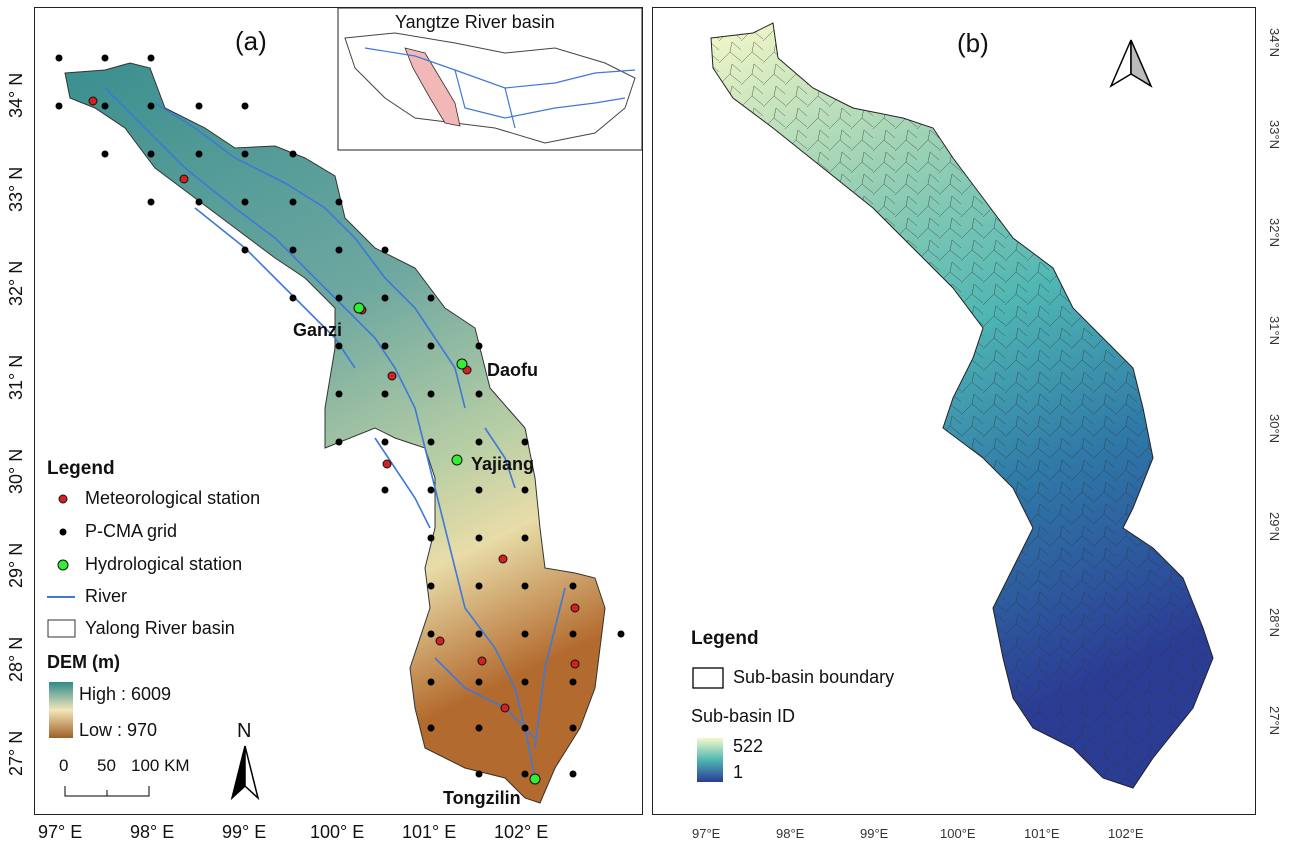 The image size is (1301, 852). I want to click on b-xtick-100: 100°E, so click(958, 833).